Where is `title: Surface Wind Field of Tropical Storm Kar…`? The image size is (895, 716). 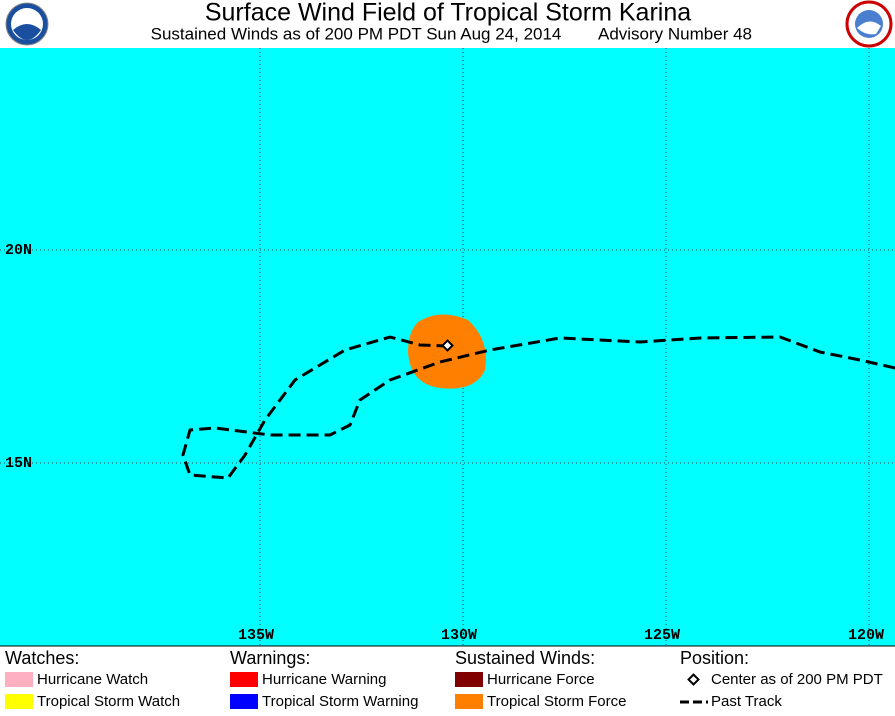 title: Surface Wind Field of Tropical Storm Kar… is located at coordinates (448, 13).